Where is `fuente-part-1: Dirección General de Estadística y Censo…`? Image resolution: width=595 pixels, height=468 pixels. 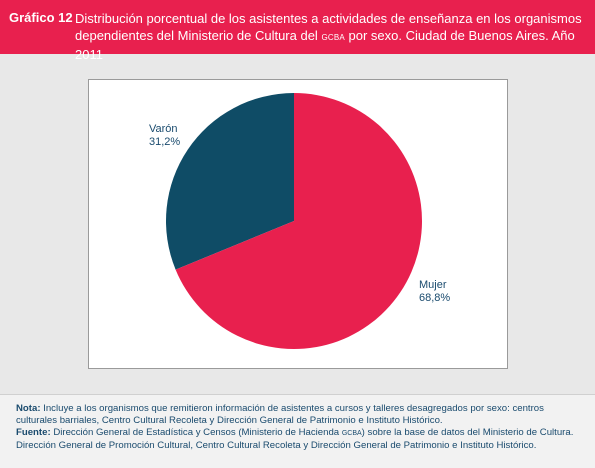
fuente-part-1: Dirección General de Estadística y Censo… is located at coordinates (196, 432).